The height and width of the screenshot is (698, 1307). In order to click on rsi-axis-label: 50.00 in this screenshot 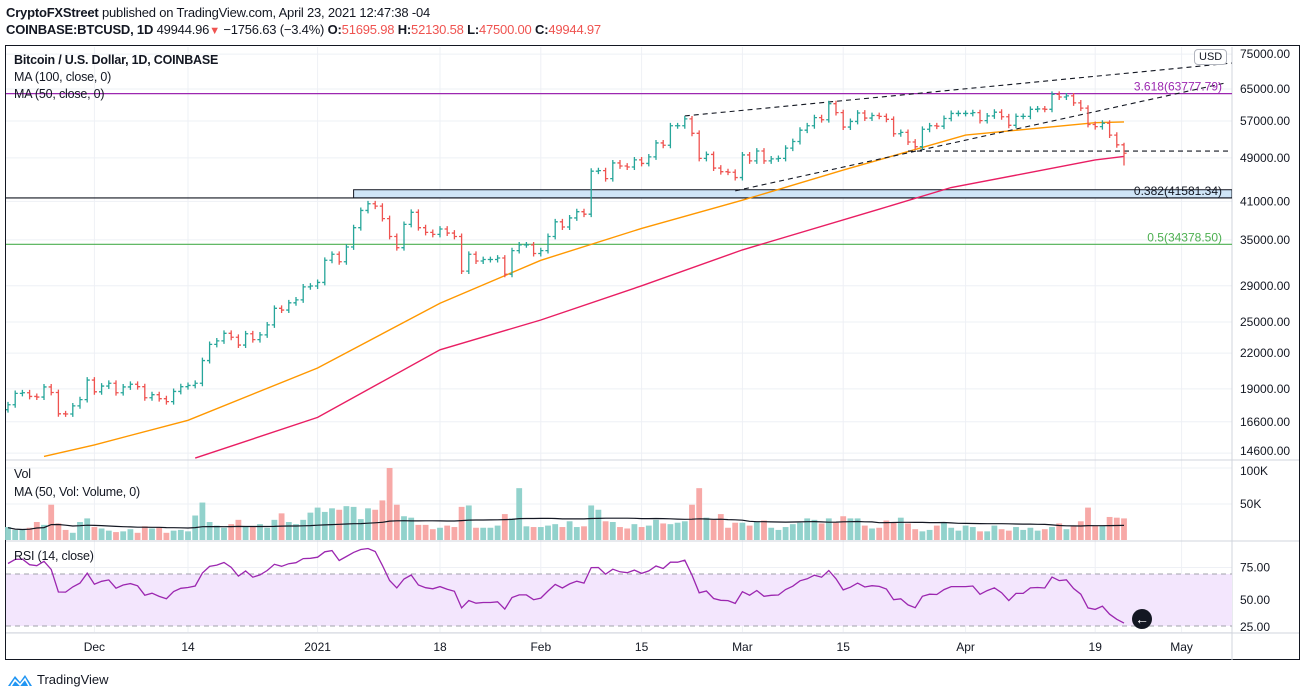, I will do `click(1255, 600)`.